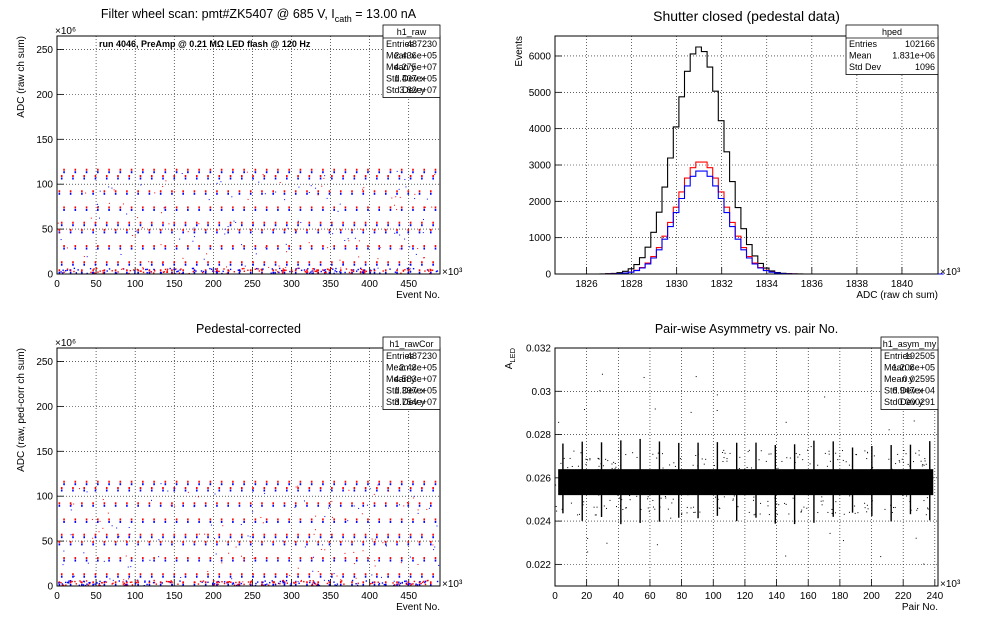  I want to click on y-tick-label: 200, so click(44, 407).